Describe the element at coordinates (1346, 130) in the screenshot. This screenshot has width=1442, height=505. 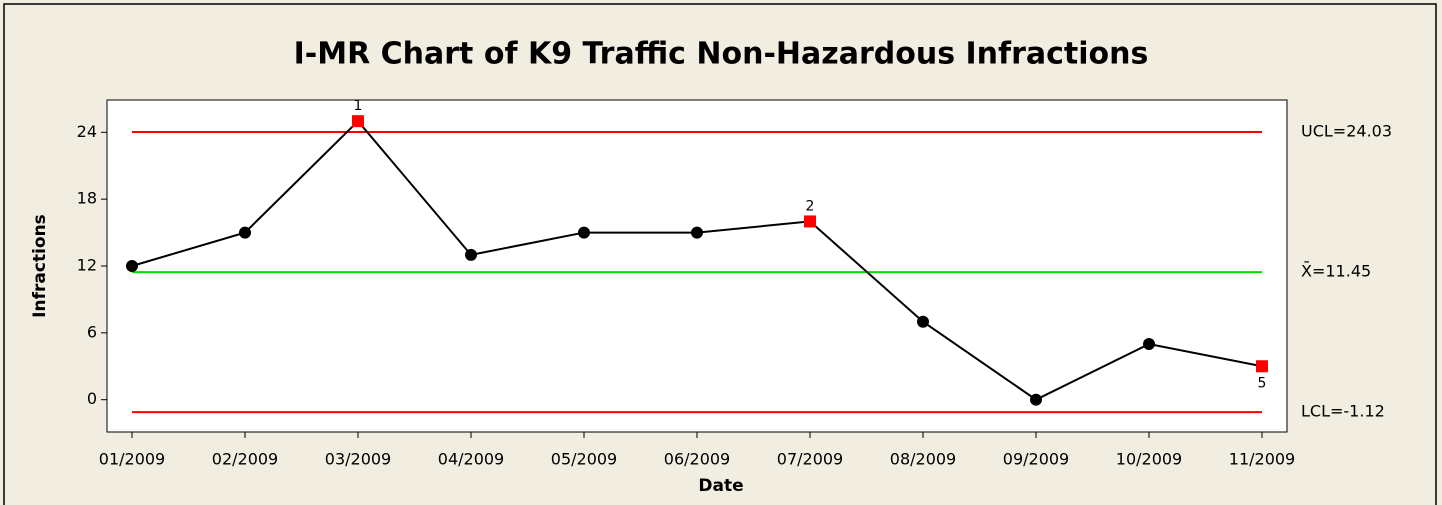
I see `control-line-label: UCL=24.03` at that location.